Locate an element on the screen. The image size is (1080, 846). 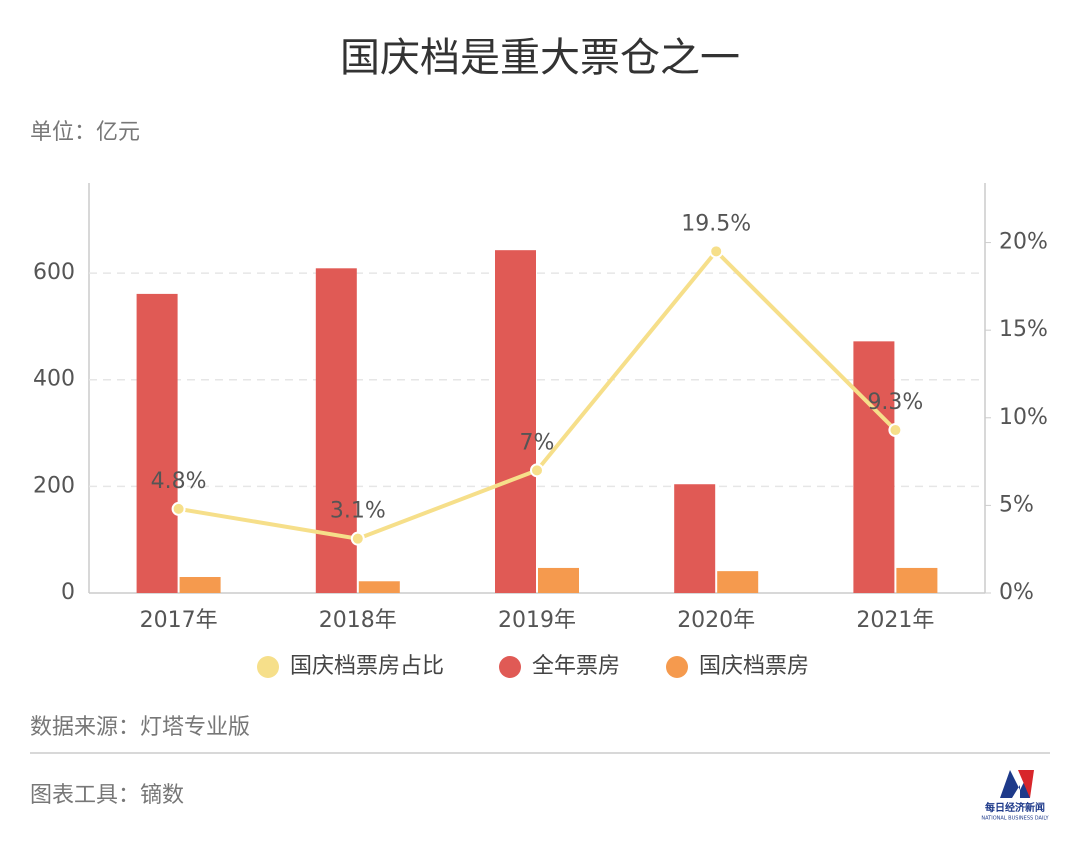
y-tick-label: 400 is located at coordinates (54, 379).